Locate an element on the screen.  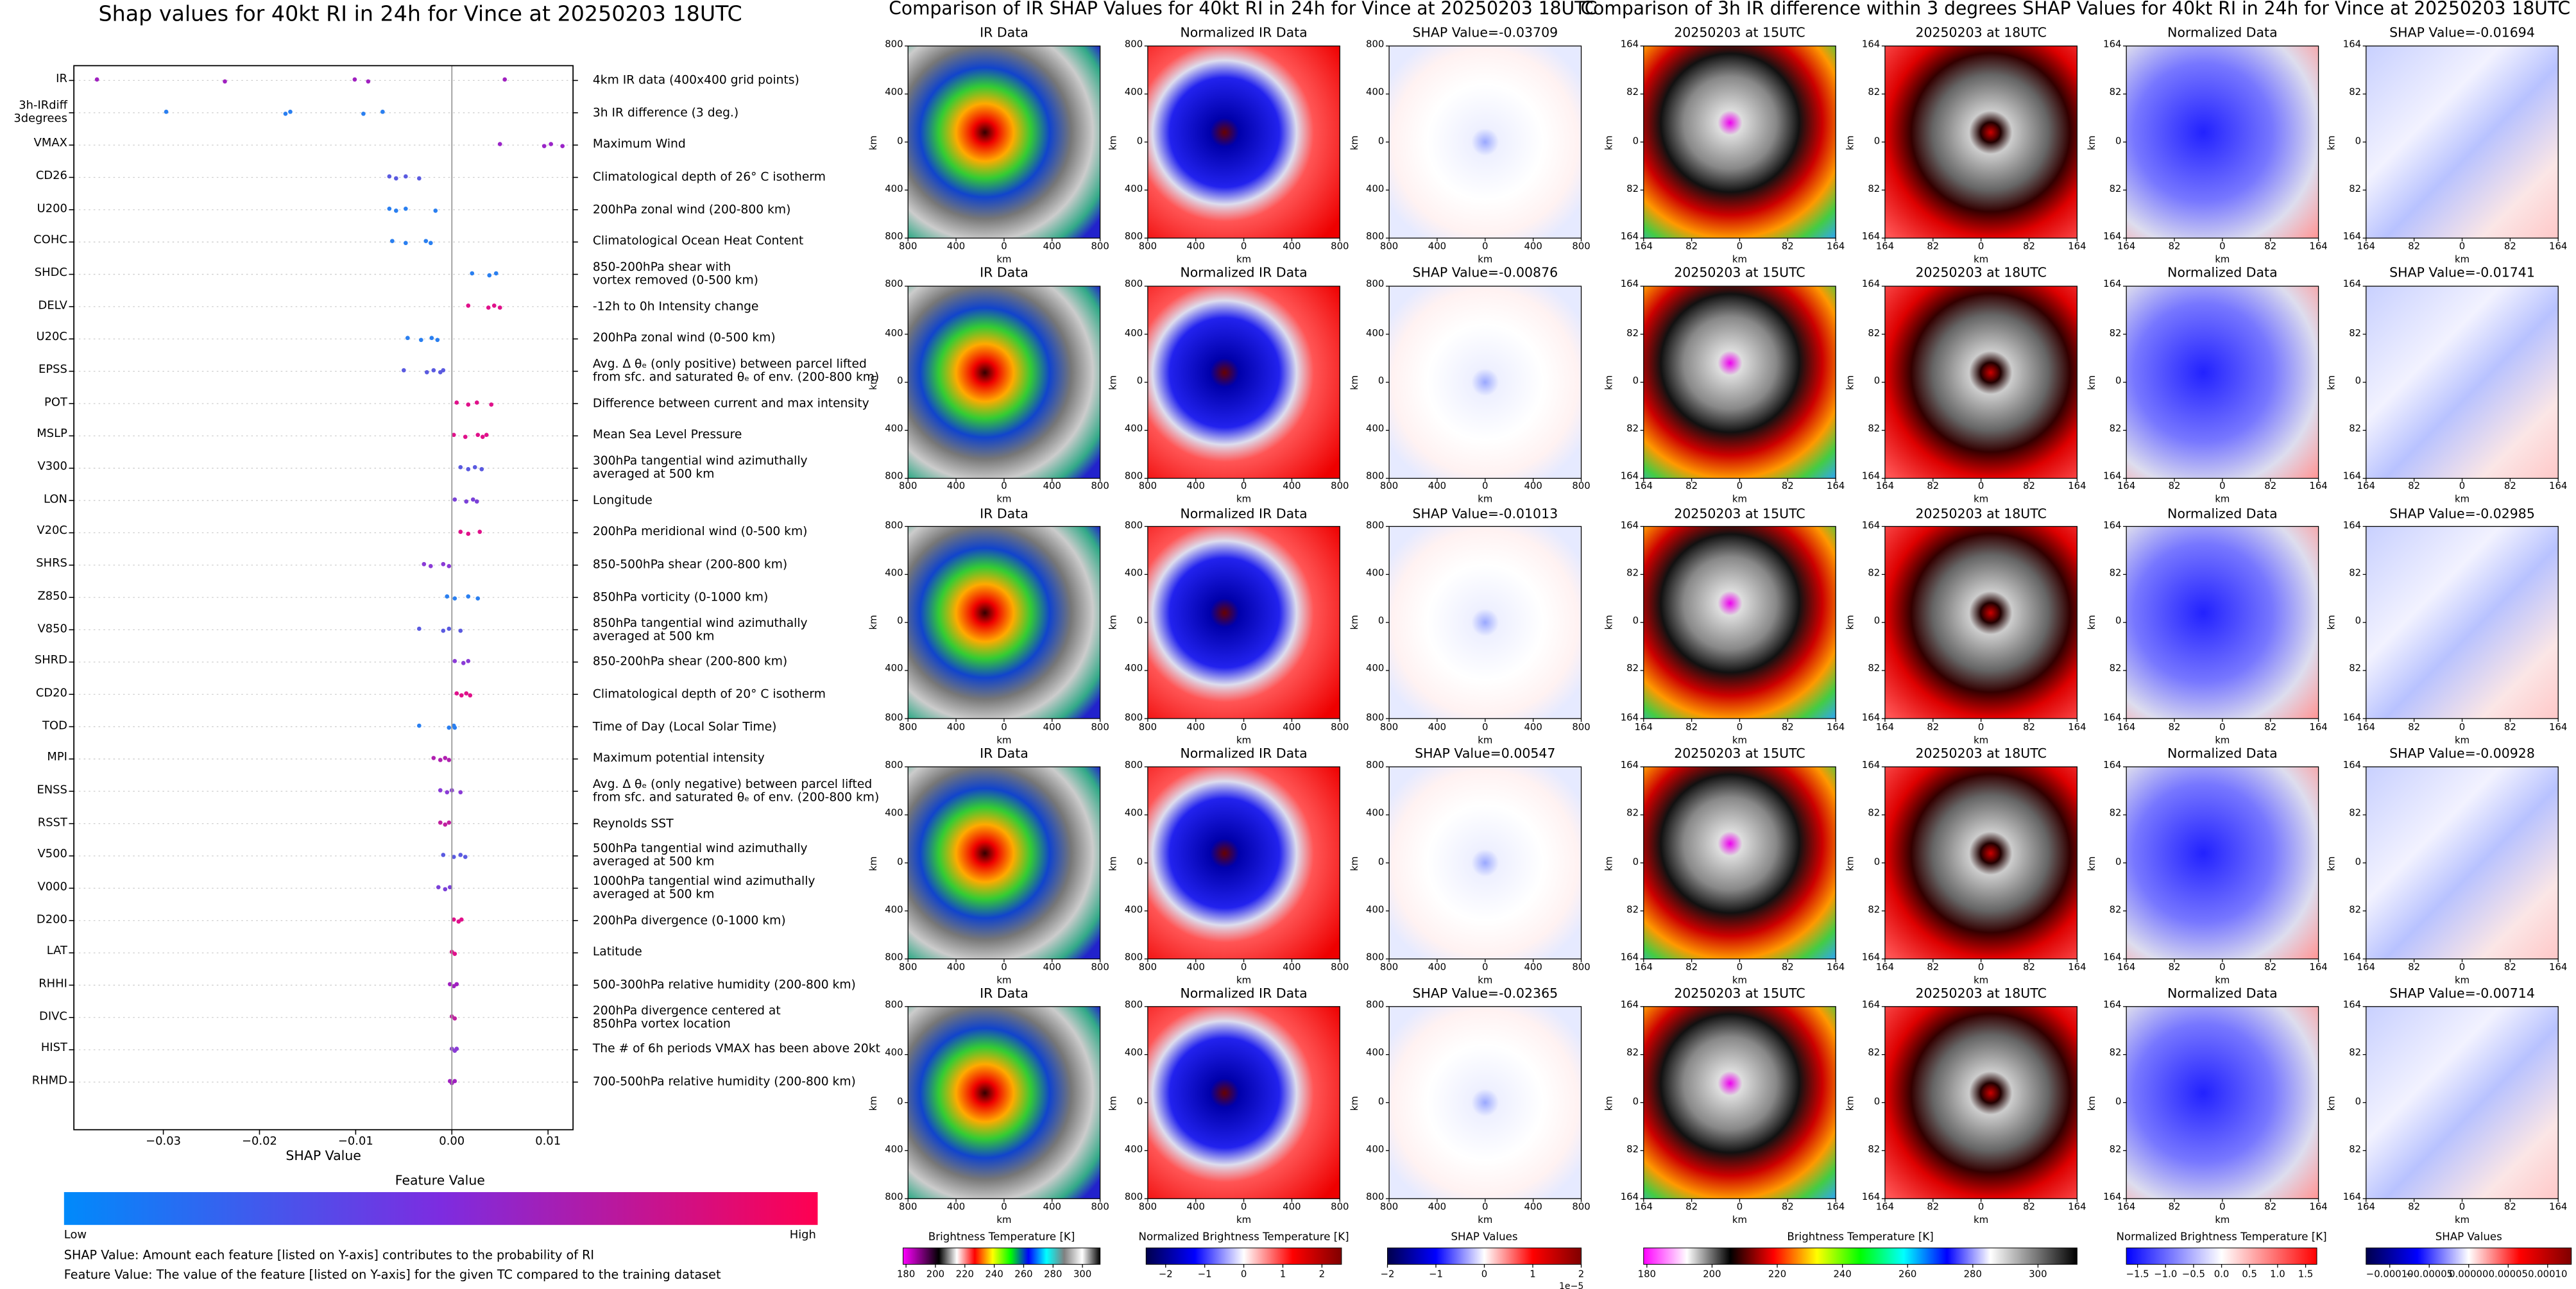
panel-title: 20250203 at 18UTC is located at coordinates (1981, 32).